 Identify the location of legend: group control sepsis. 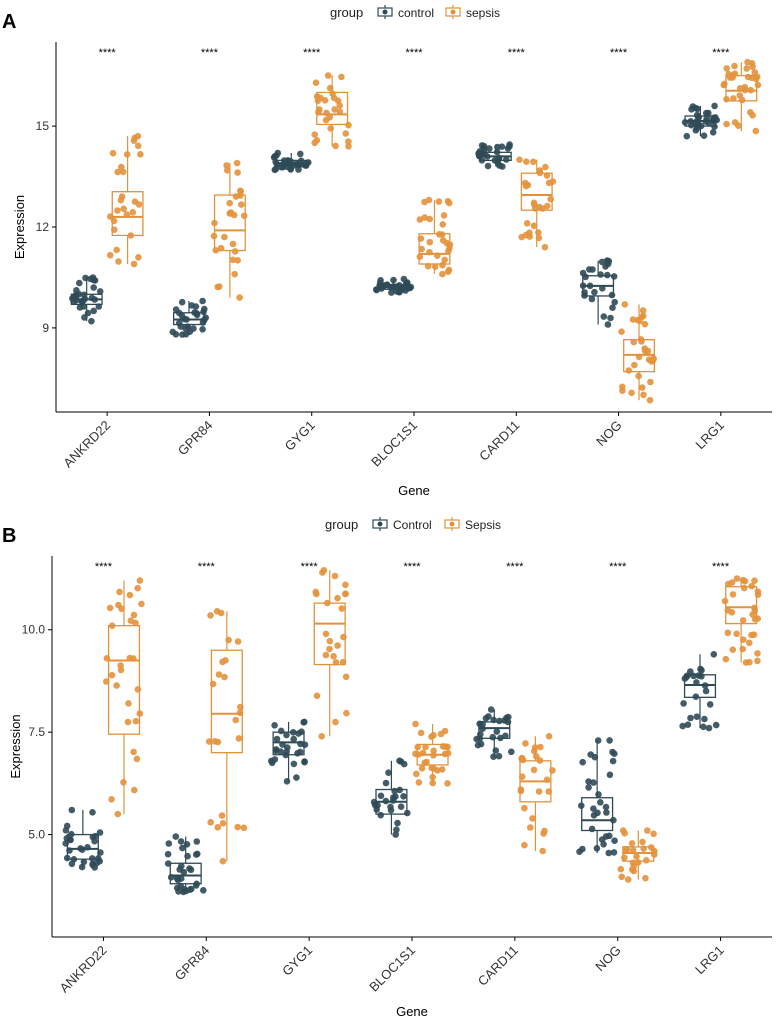
(415, 12).